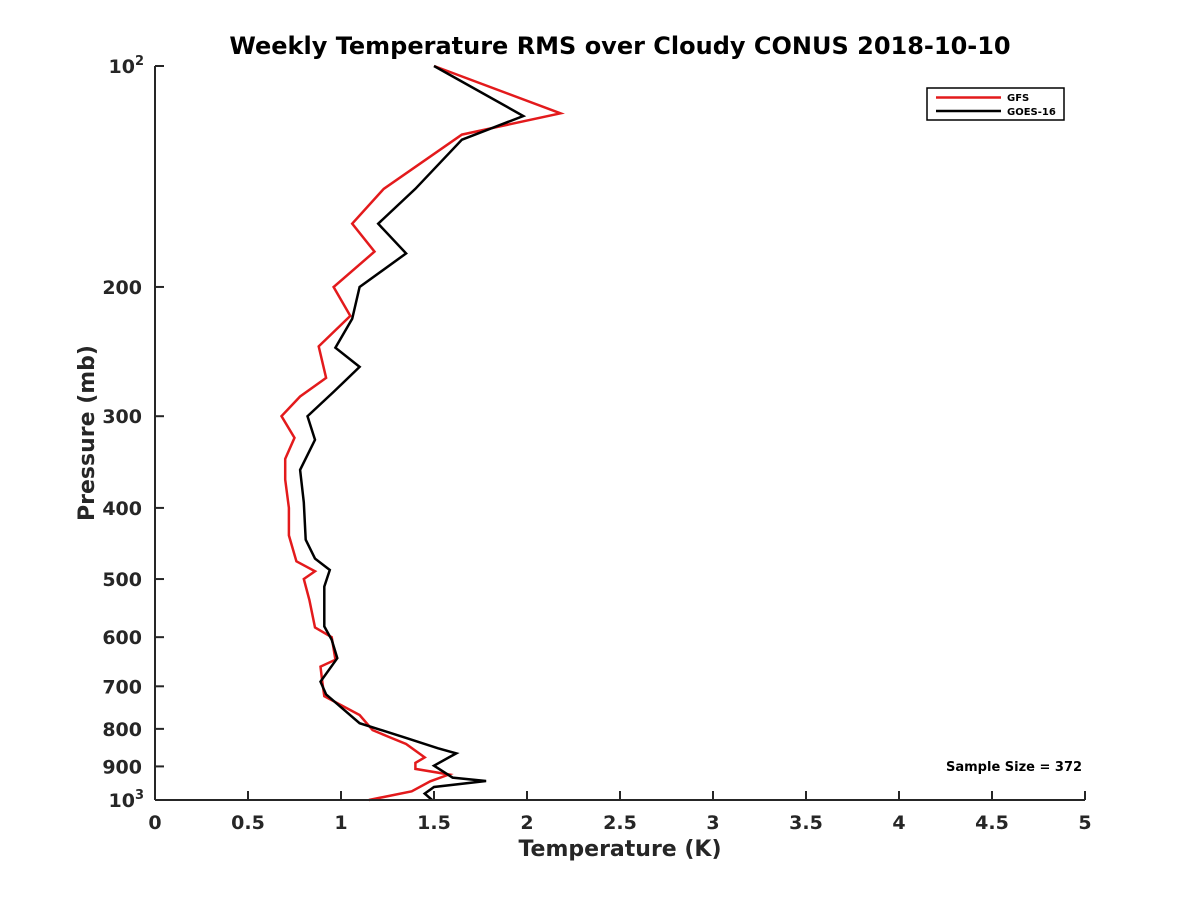 This screenshot has width=1200, height=900. What do you see at coordinates (1084, 823) in the screenshot?
I see `x-tick-label: 5` at bounding box center [1084, 823].